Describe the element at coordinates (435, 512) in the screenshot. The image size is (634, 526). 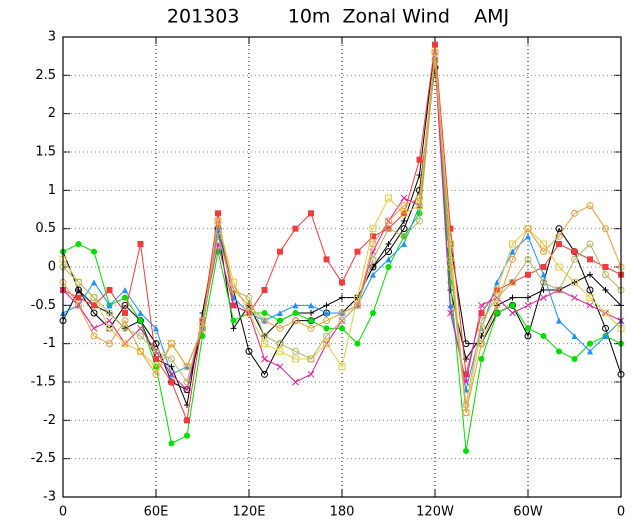
I see `x-tick-label: 120W` at that location.